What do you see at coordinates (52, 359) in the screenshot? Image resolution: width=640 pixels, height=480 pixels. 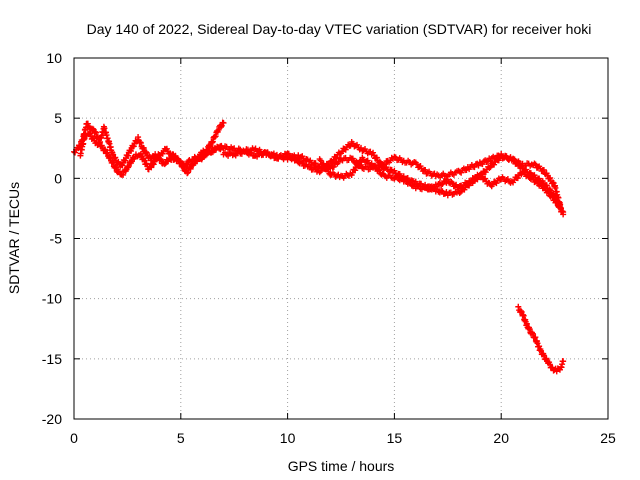 I see `y-tick-label: -15` at bounding box center [52, 359].